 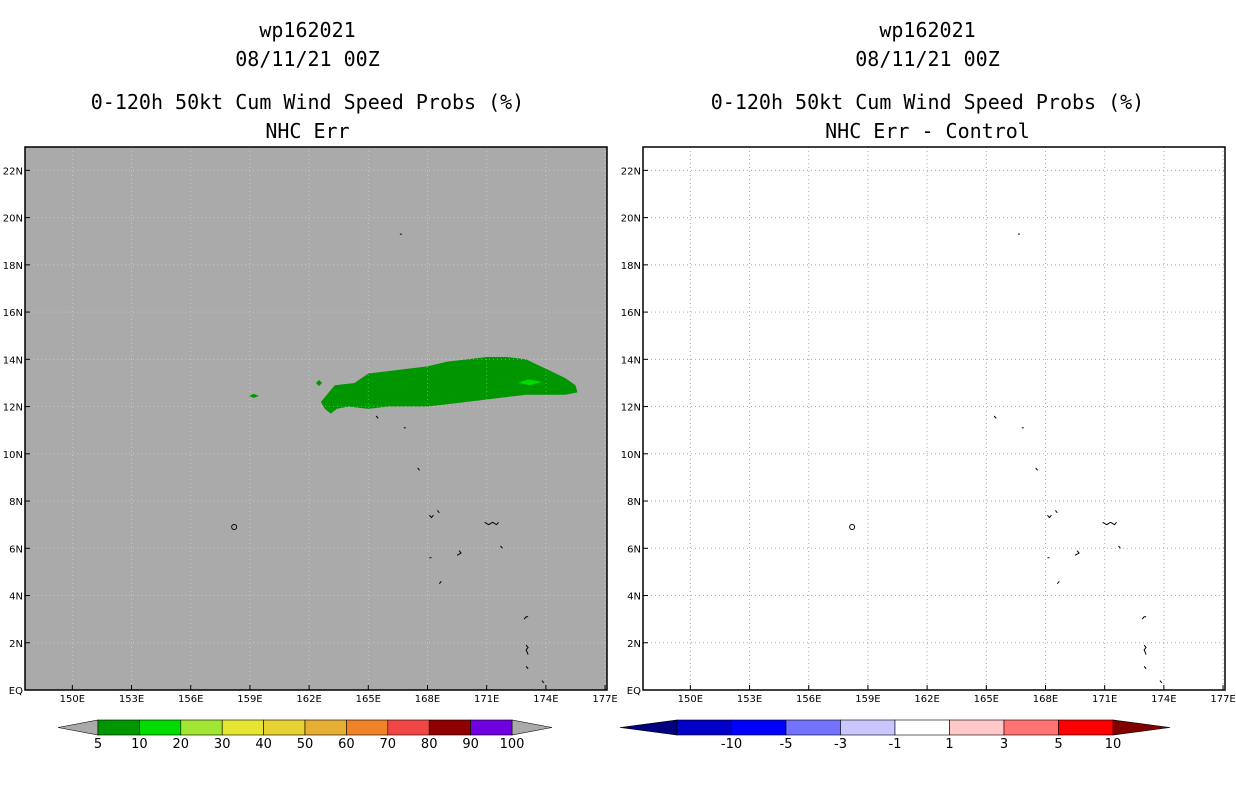 I want to click on colorbar-label: -10, so click(x=731, y=744).